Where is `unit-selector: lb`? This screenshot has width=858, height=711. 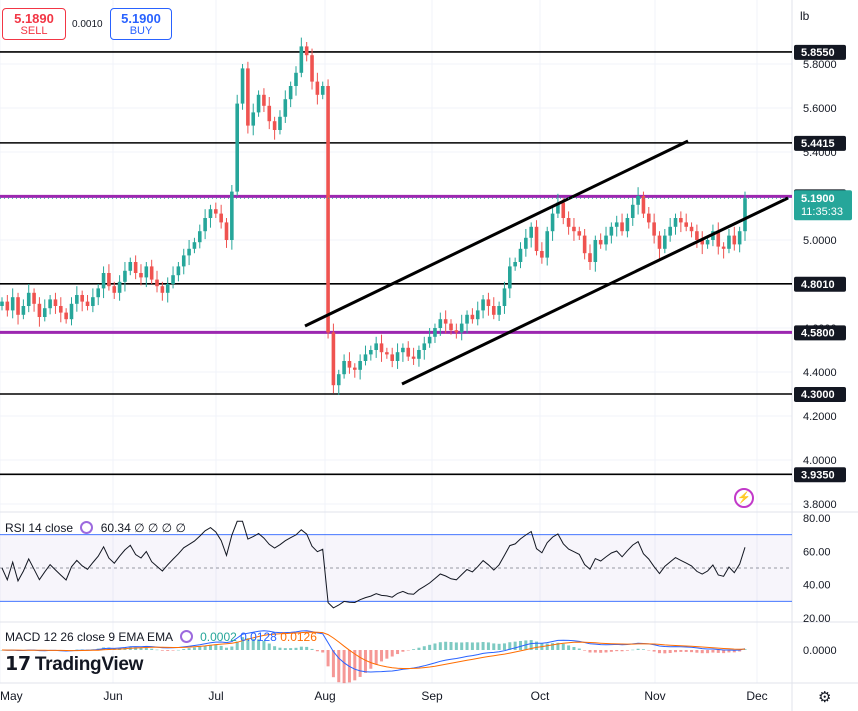
unit-selector: lb is located at coordinates (805, 16).